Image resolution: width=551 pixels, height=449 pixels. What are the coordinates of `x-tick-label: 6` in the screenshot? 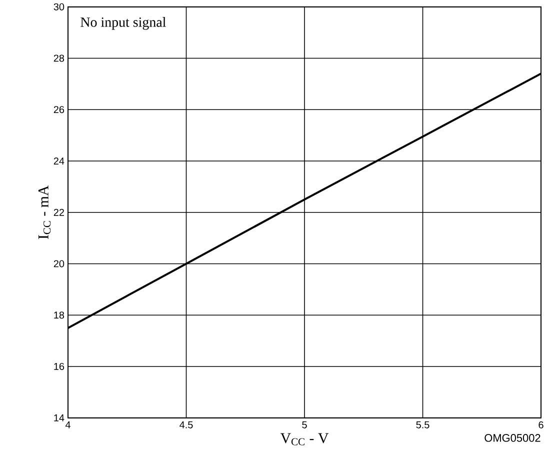 It's located at (541, 425).